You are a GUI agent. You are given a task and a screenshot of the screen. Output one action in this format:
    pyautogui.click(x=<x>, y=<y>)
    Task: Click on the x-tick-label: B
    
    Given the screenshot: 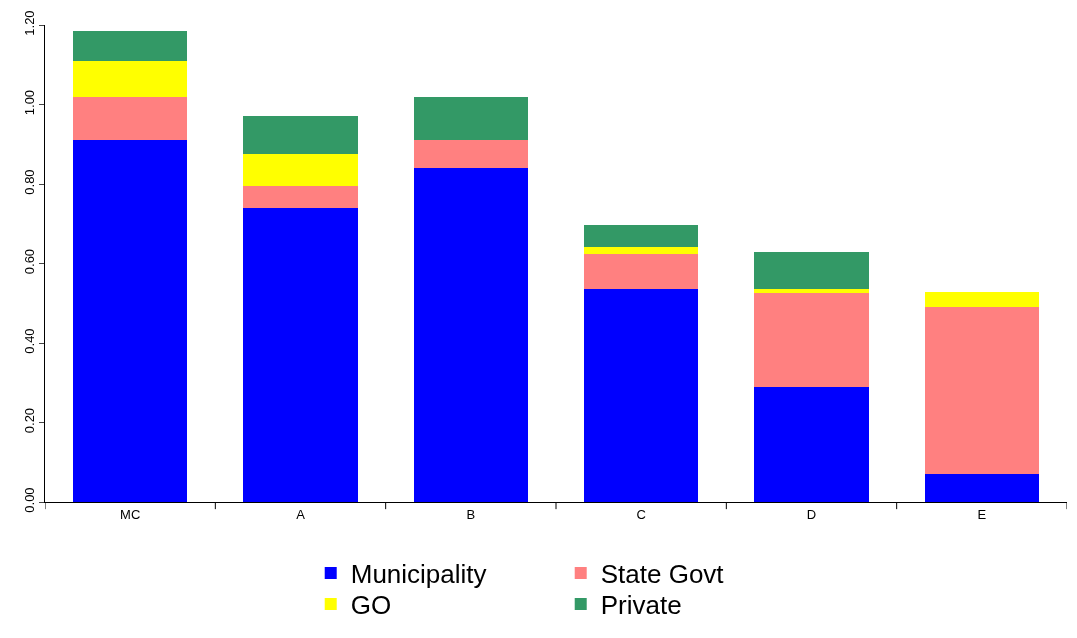 What is the action you would take?
    pyautogui.click(x=471, y=514)
    